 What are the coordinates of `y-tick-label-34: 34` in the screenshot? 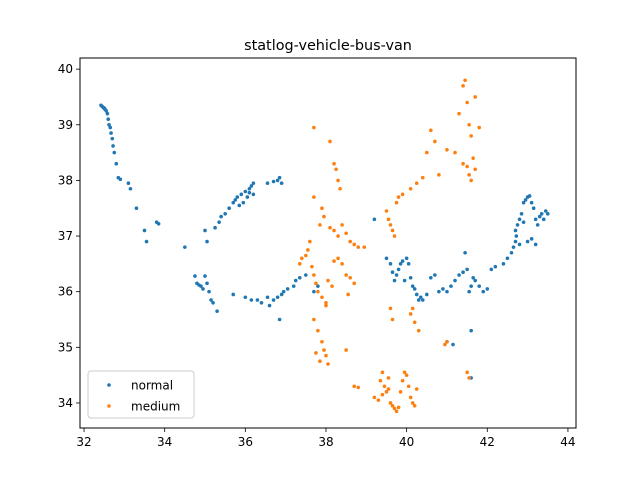 It's located at (65, 403).